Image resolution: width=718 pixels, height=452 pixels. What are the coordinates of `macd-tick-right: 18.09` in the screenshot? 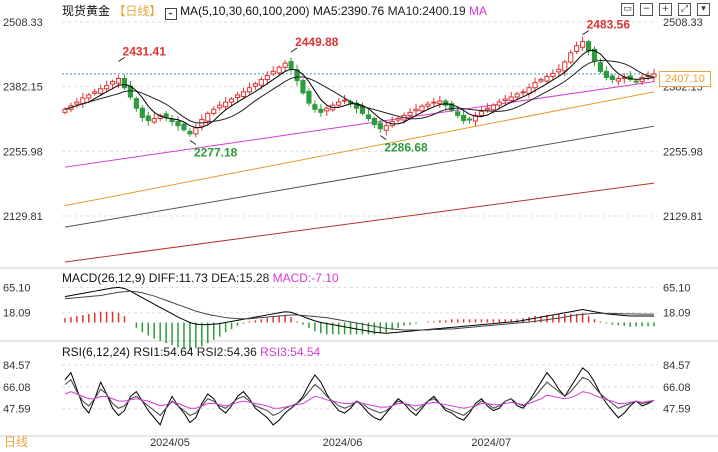 It's located at (677, 314).